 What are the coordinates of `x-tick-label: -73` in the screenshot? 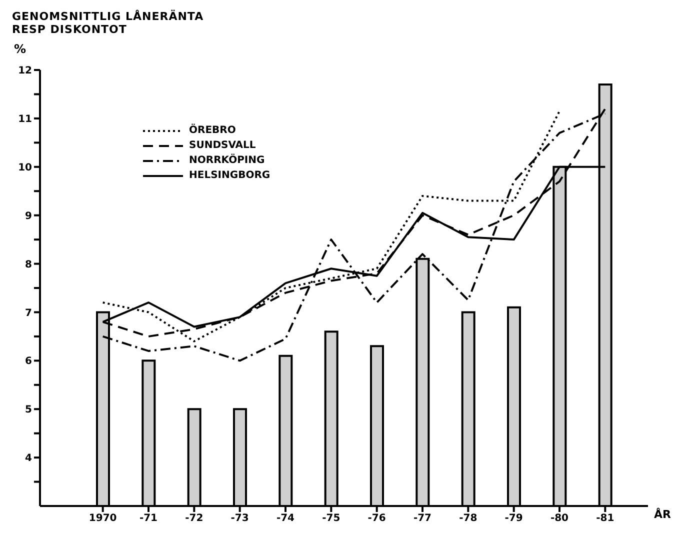 It's located at (239, 518).